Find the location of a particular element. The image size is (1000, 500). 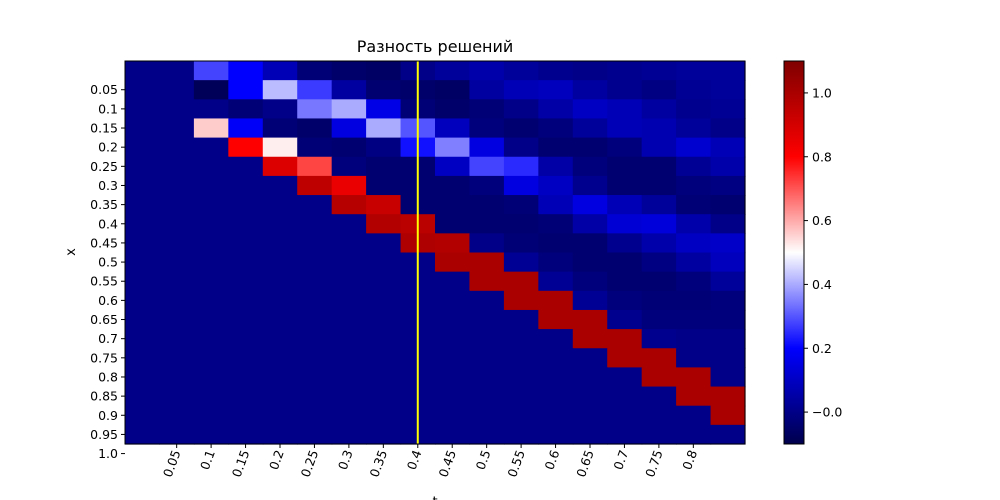

y-tick-label: 0.2 is located at coordinates (108, 147).